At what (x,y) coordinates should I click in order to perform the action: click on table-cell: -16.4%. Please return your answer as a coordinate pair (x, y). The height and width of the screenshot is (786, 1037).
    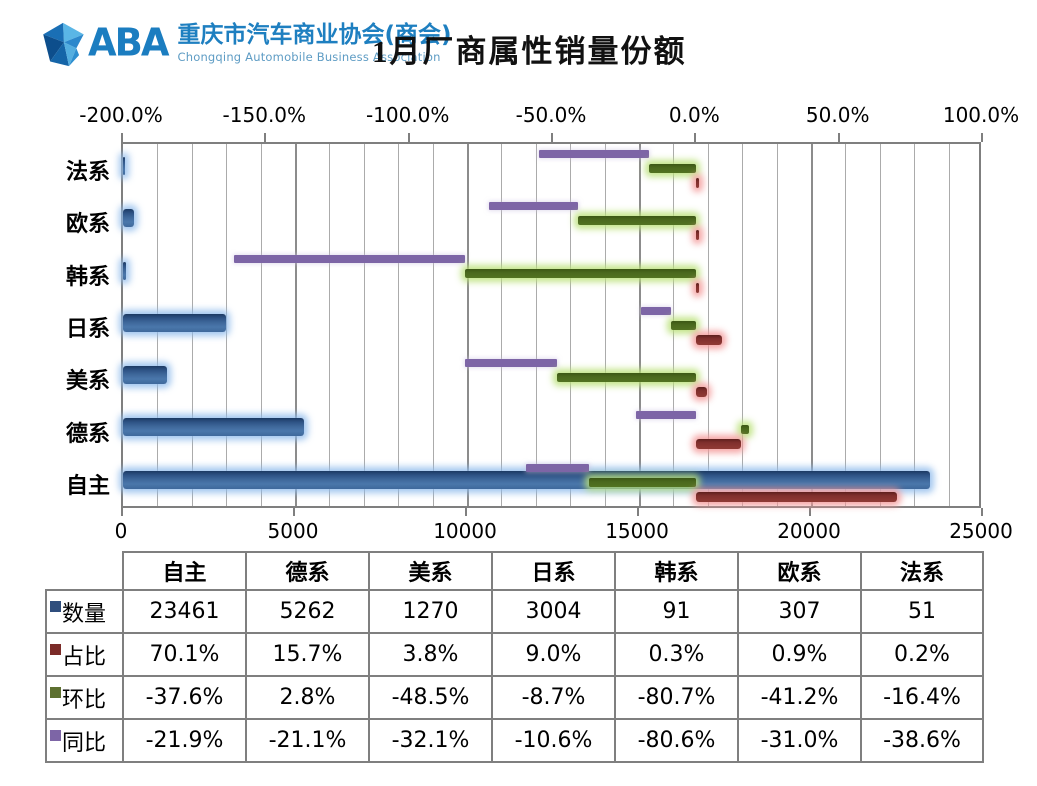
    Looking at the image, I should click on (922, 697).